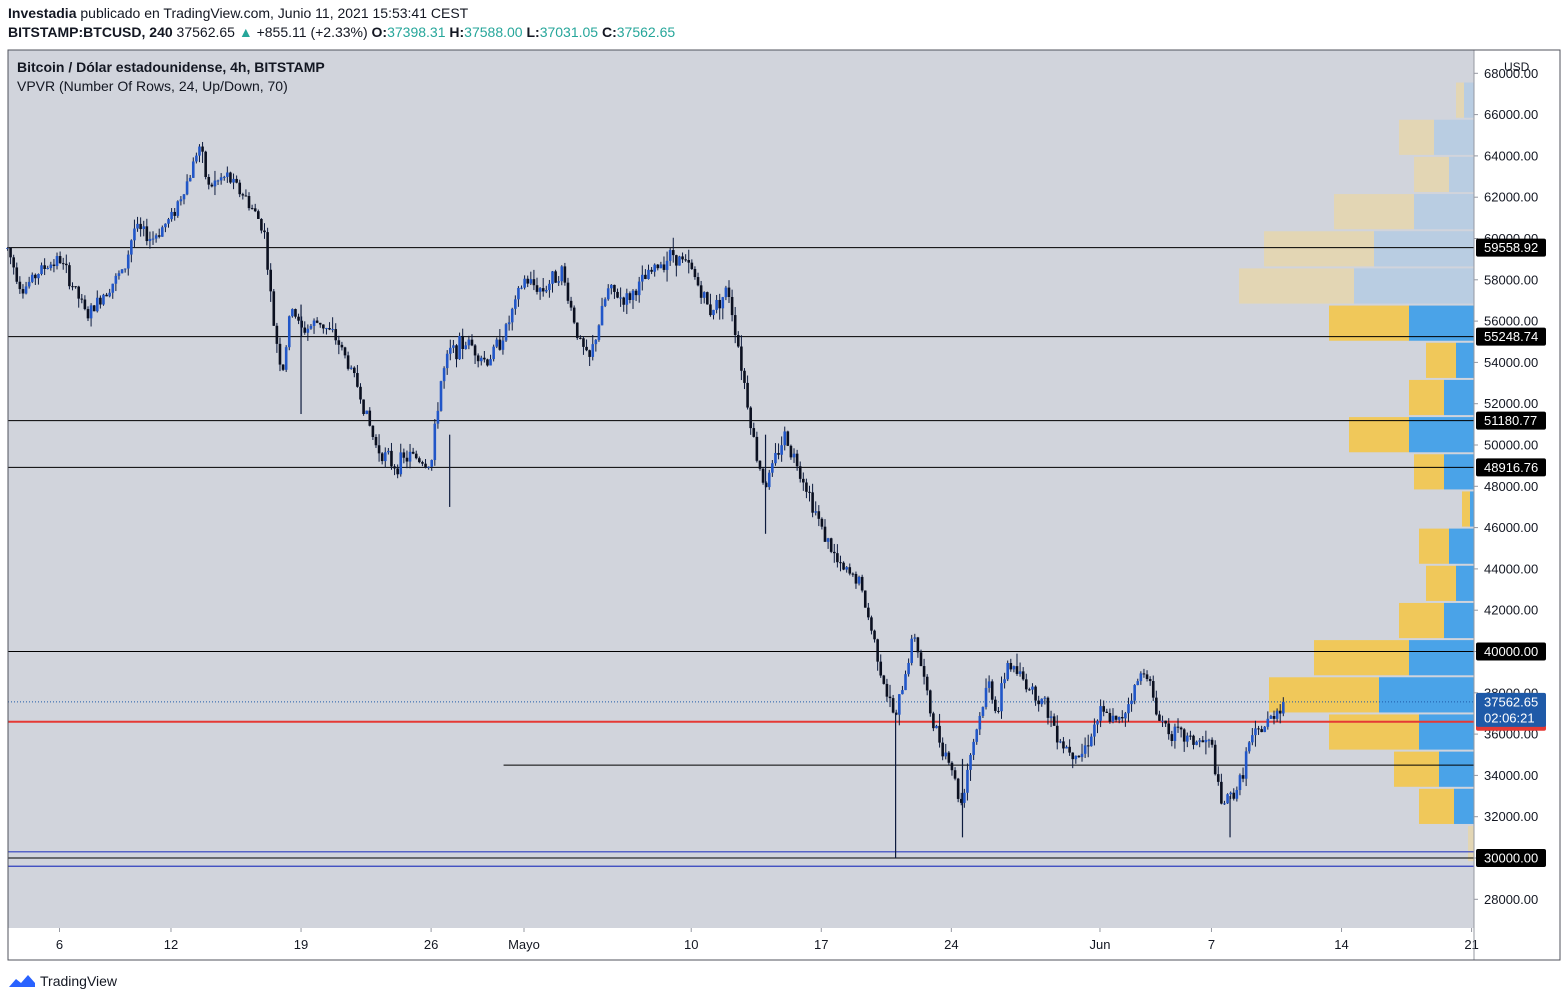 The width and height of the screenshot is (1566, 1000). Describe the element at coordinates (691, 944) in the screenshot. I see `x-tick-label: 10` at that location.